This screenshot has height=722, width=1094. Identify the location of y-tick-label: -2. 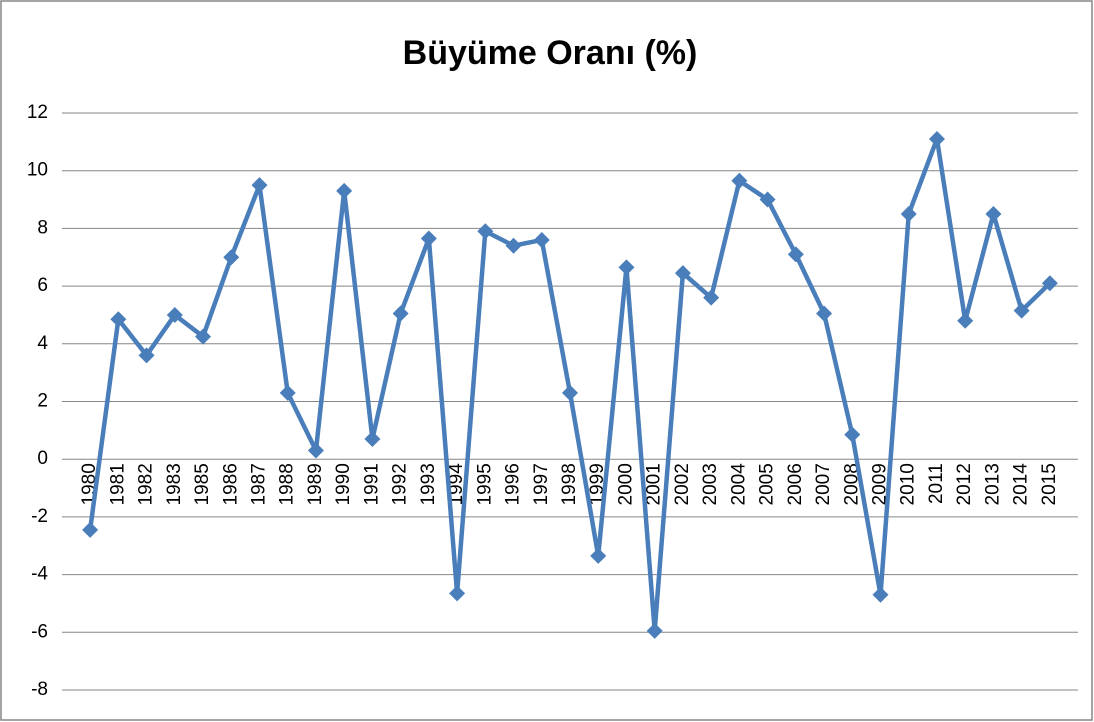
(39, 516).